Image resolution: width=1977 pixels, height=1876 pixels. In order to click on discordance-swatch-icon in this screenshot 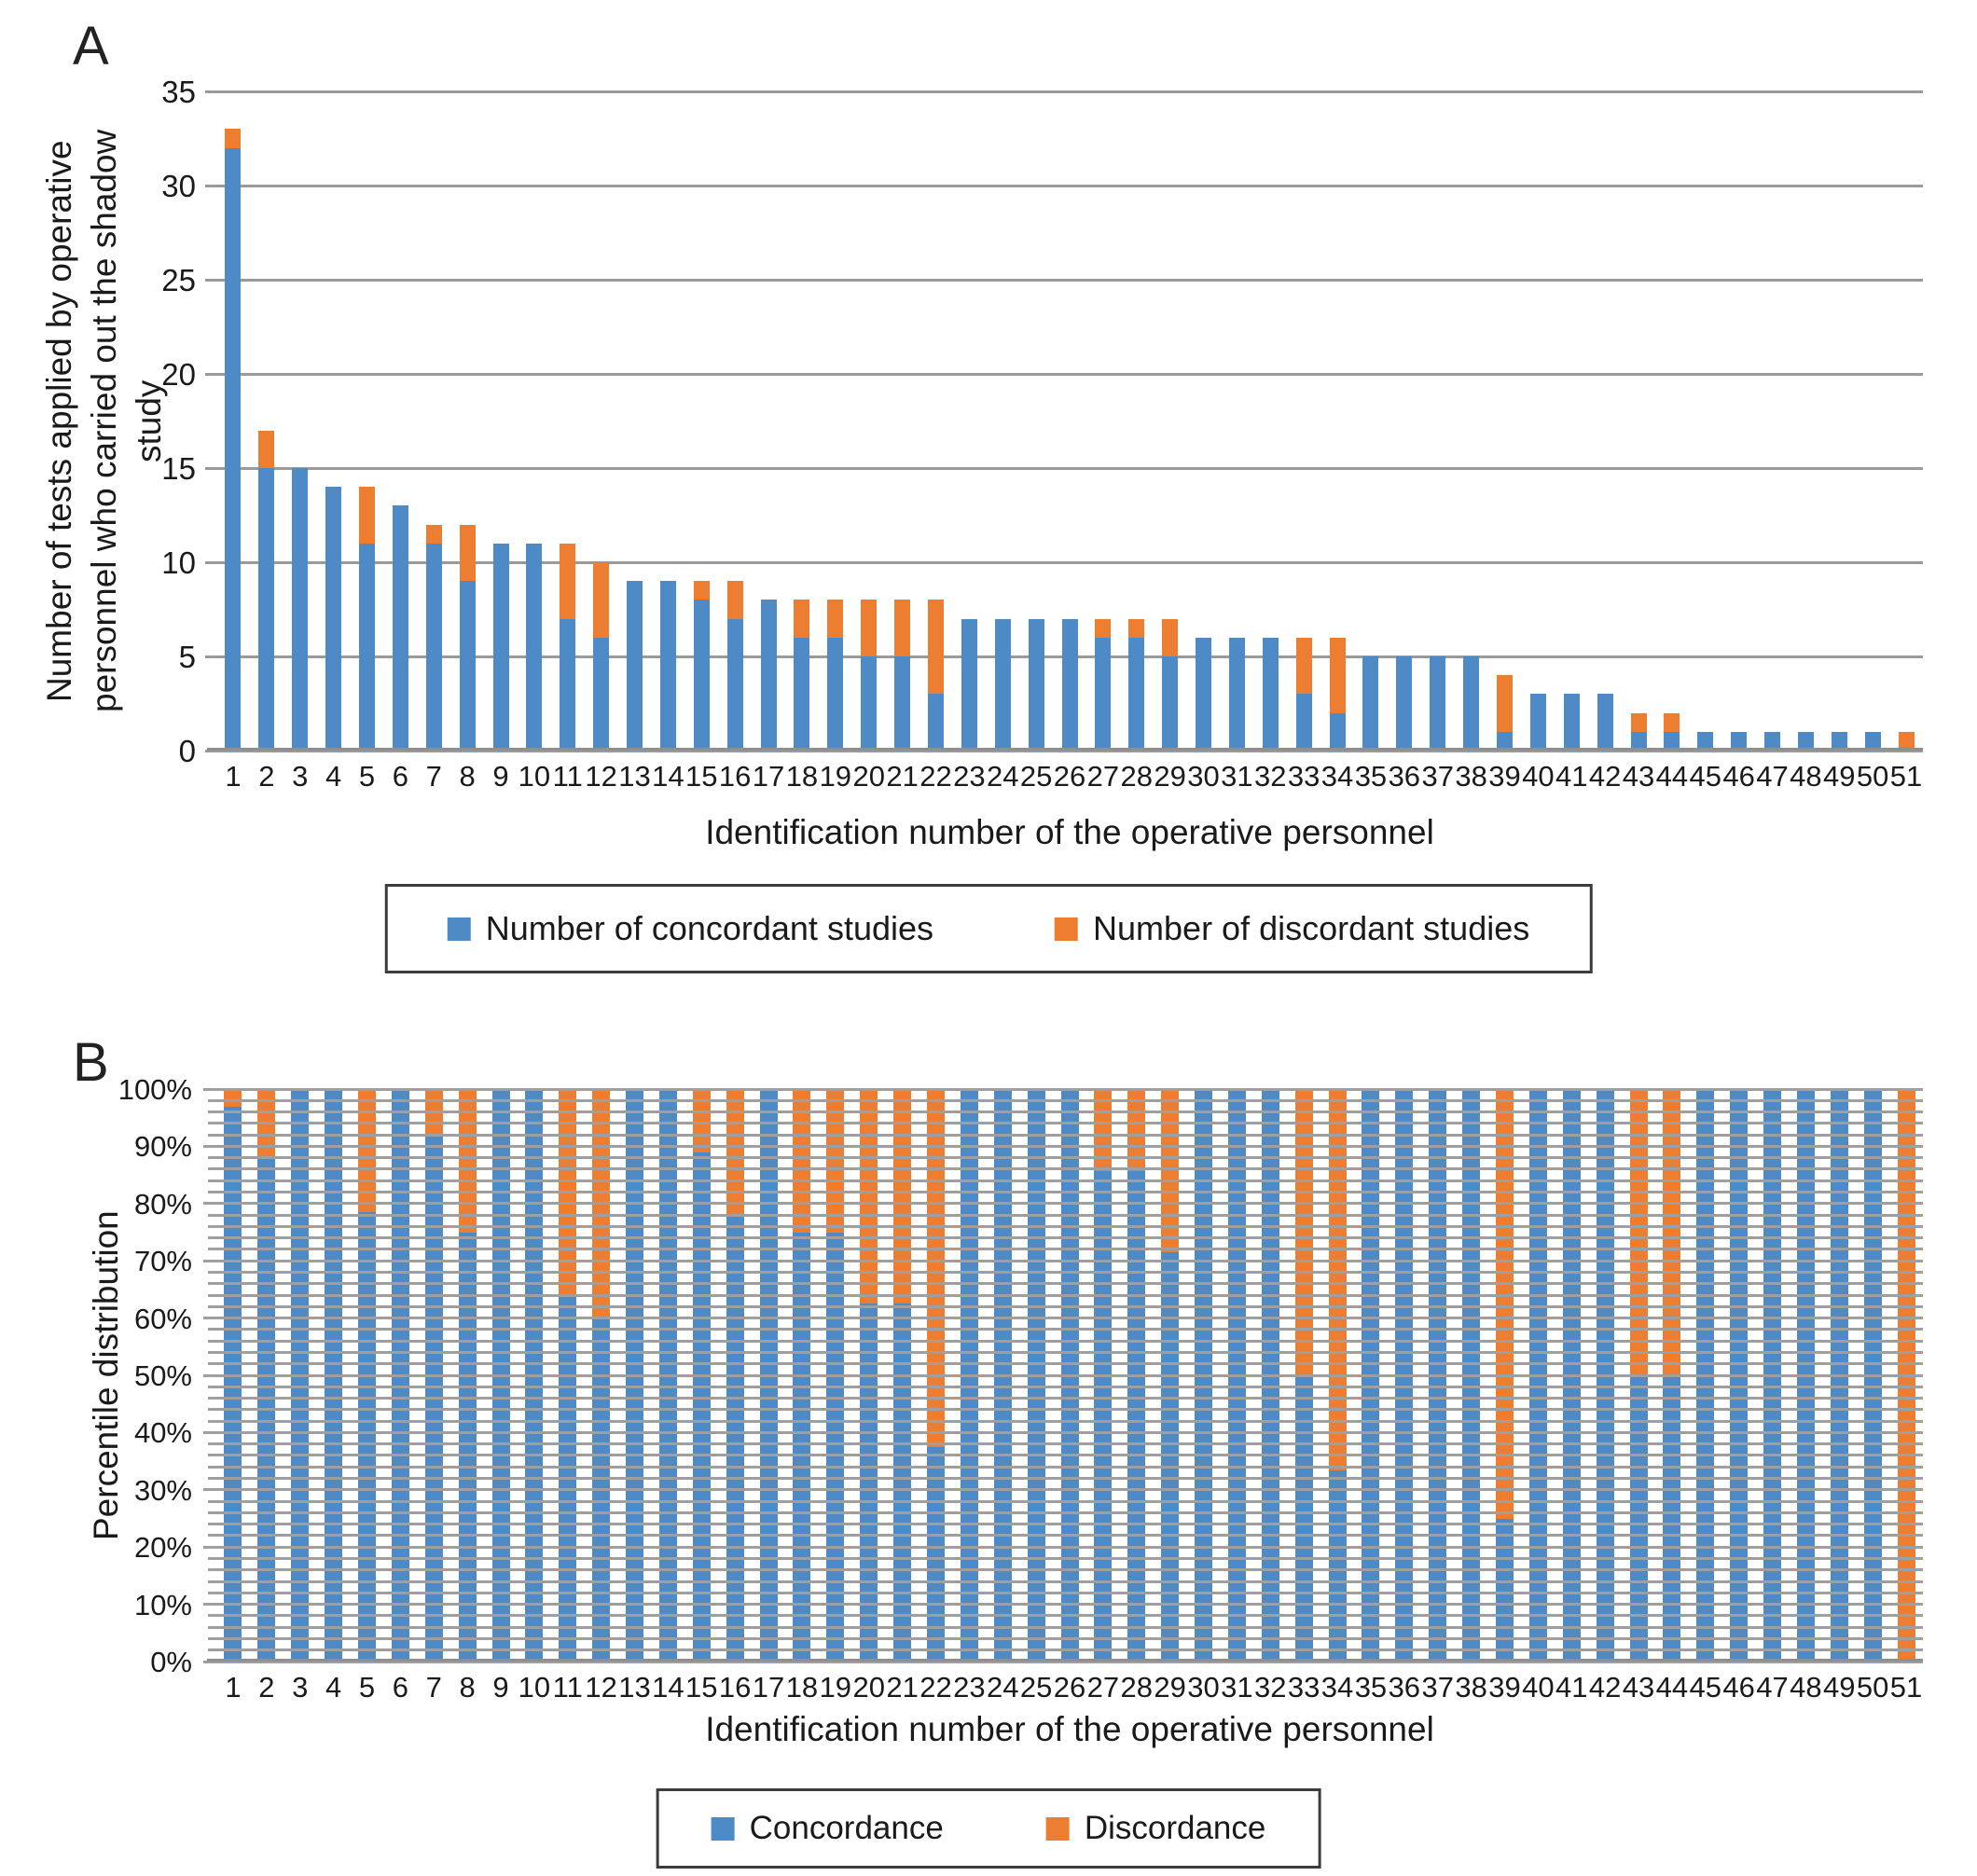, I will do `click(1057, 1829)`.